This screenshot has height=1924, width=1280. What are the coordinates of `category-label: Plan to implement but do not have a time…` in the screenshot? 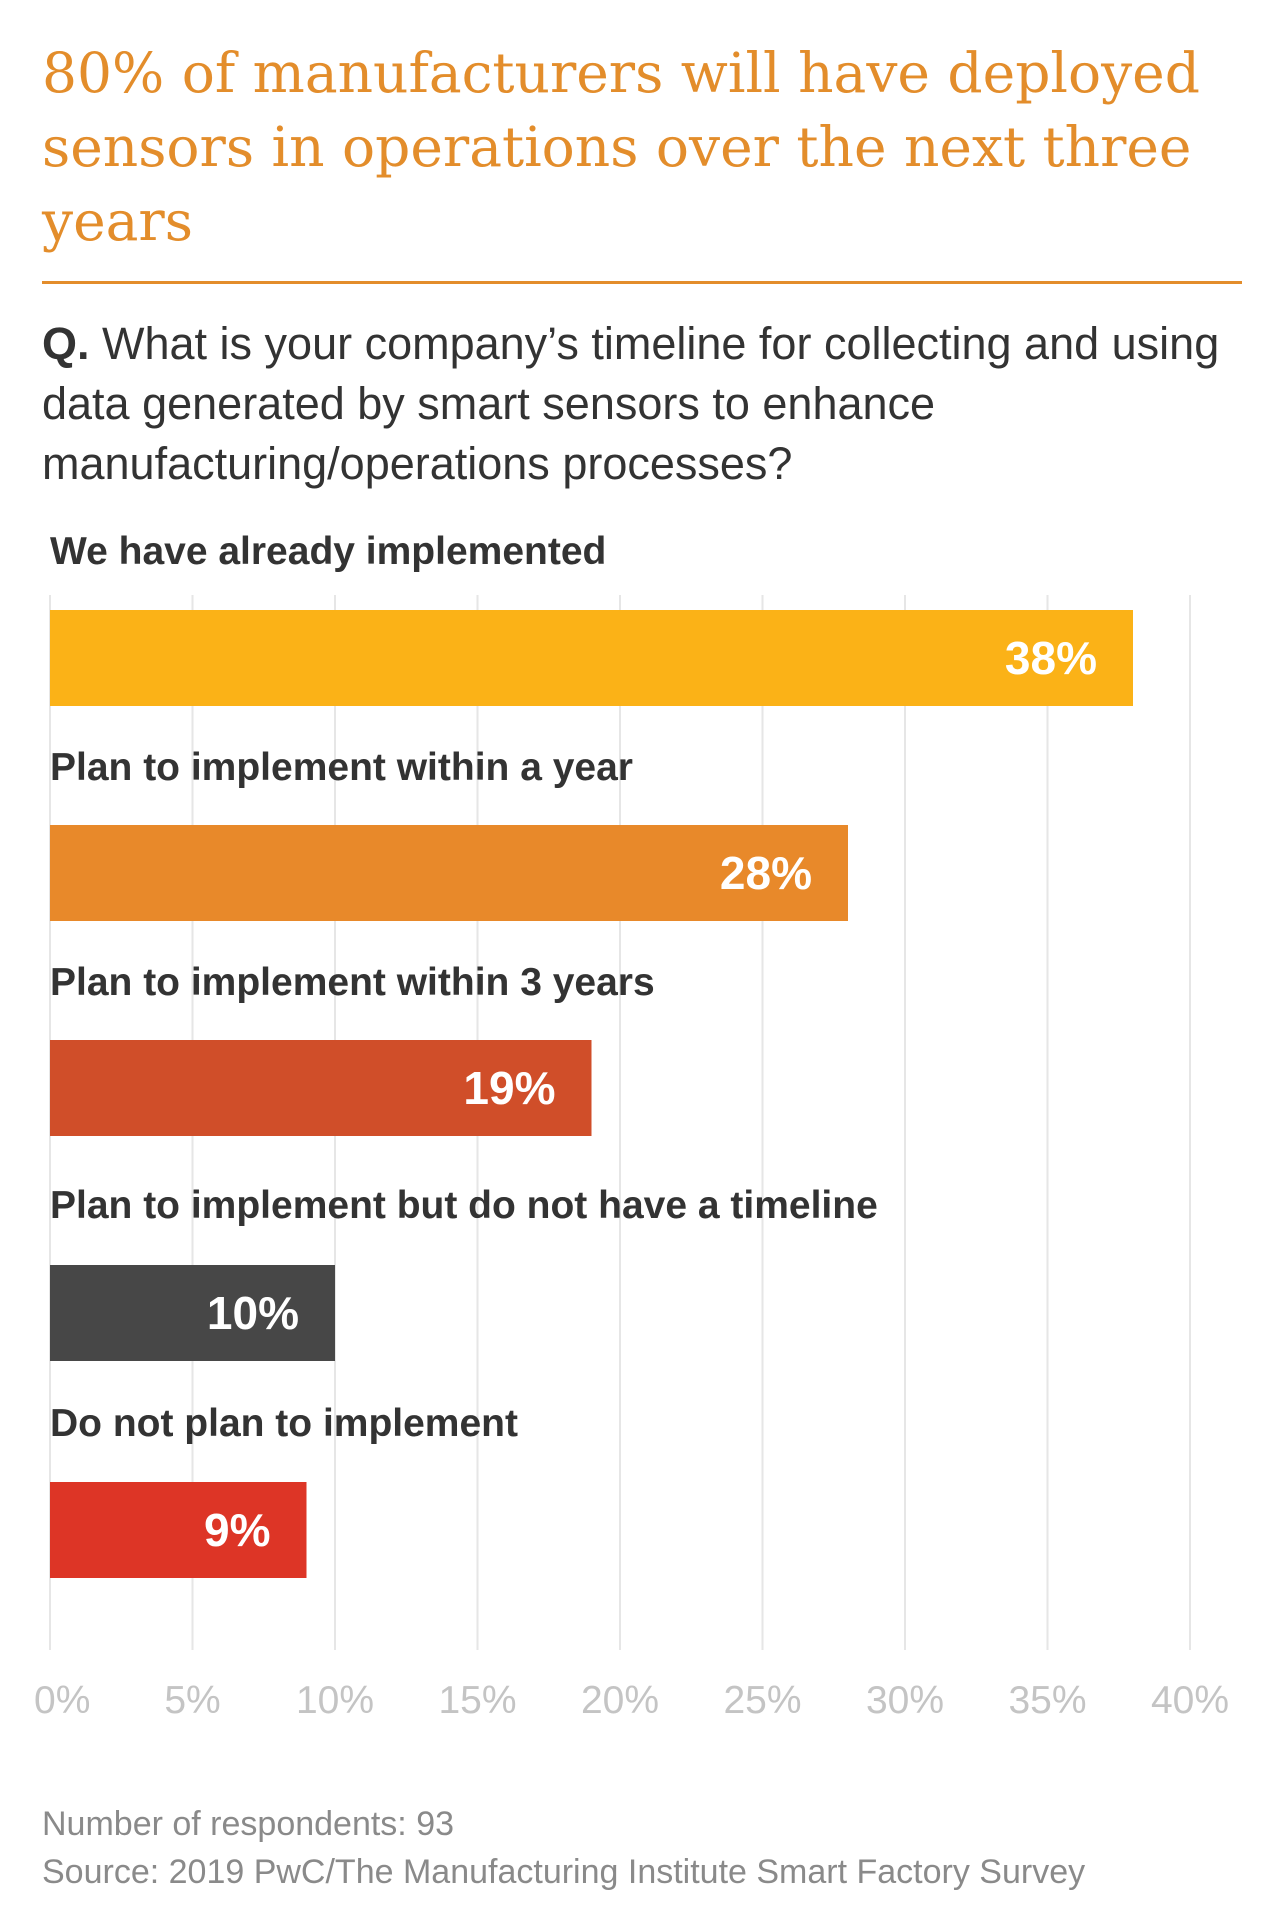 It's located at (464, 1205).